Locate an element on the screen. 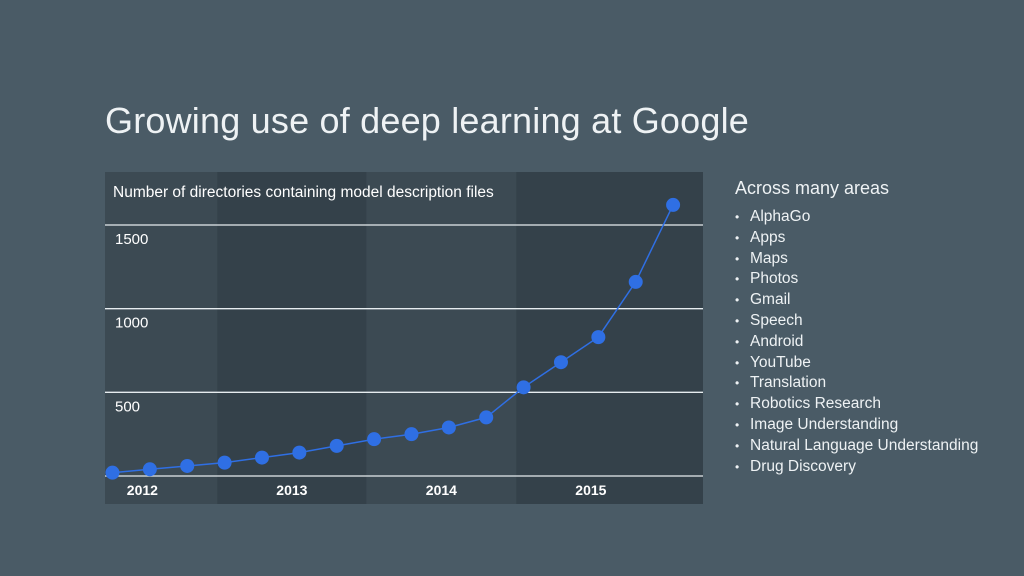 This screenshot has height=576, width=1024. x-tick-label: 2012 is located at coordinates (142, 490).